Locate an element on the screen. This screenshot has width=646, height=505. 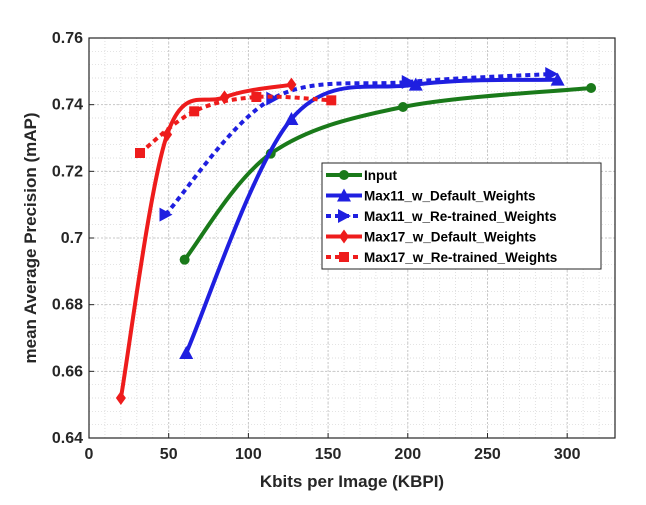
legend-box is located at coordinates (461, 216).